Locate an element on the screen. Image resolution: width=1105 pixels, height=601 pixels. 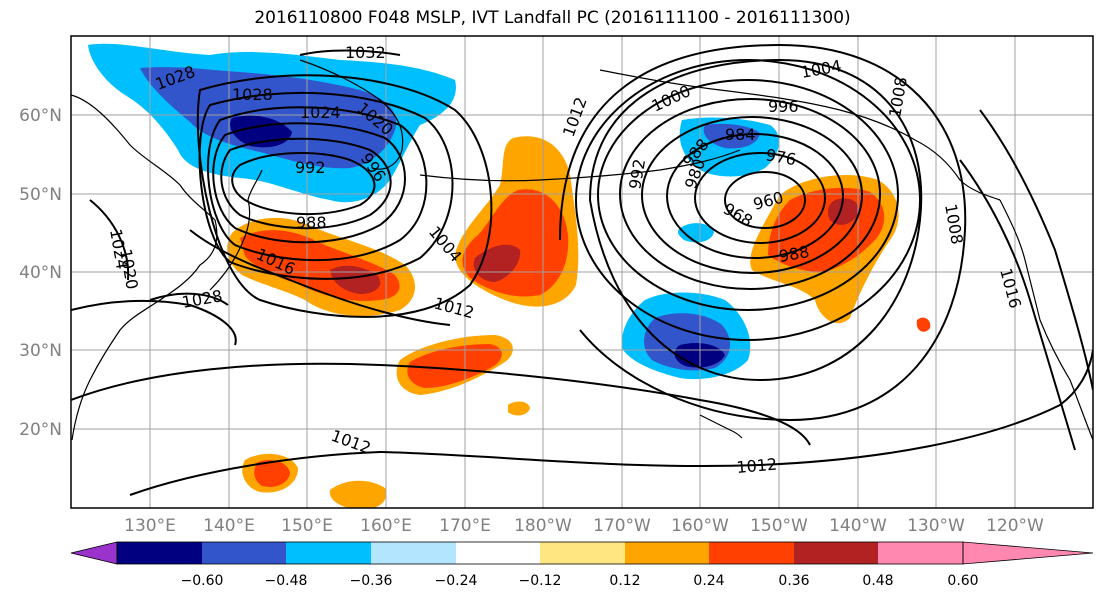
latitude-labels: 60°N 50°N 40°N 30°N 20°N is located at coordinates (40, 273).